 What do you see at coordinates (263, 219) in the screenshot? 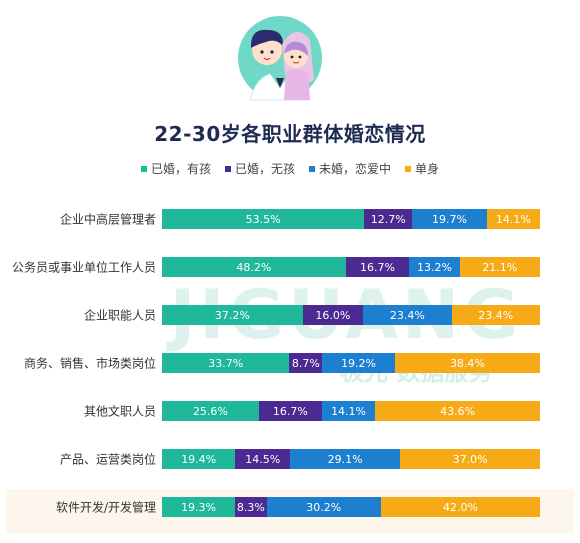
I see `bar-segment: 53.5%` at bounding box center [263, 219].